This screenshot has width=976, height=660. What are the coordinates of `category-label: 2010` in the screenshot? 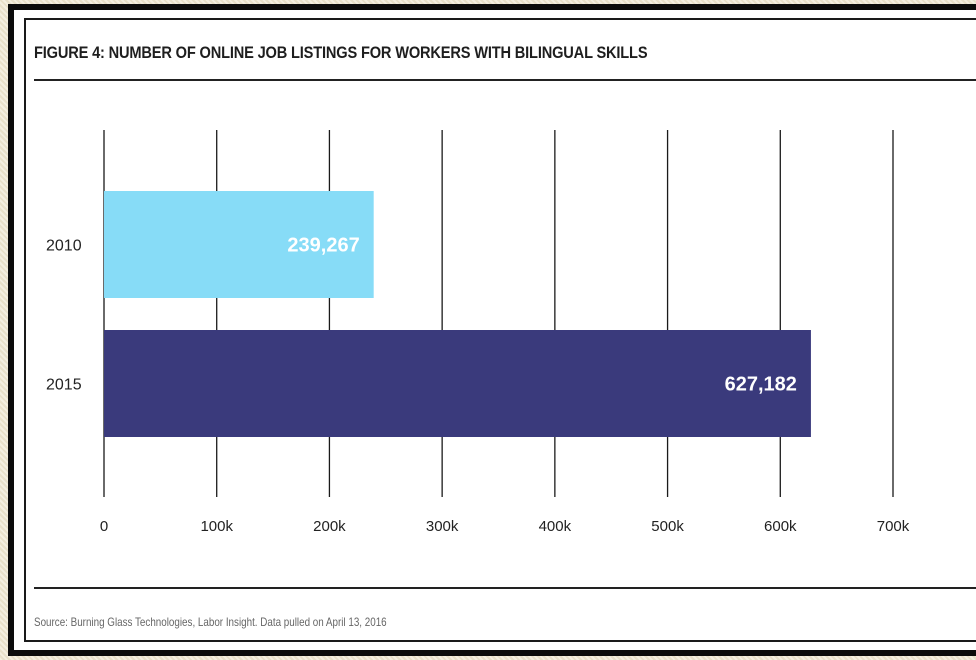 It's located at (64, 246).